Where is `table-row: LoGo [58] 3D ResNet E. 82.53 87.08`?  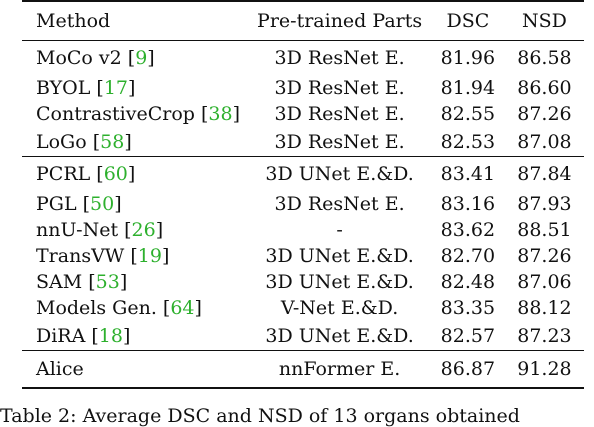
table-row: LoGo [58] 3D ResNet E. 82.53 87.08 is located at coordinates (303, 142).